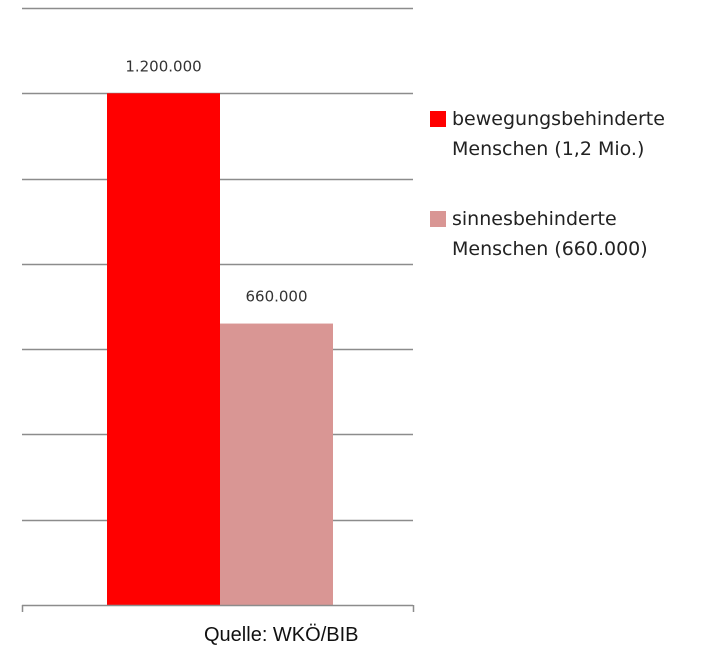  What do you see at coordinates (438, 219) in the screenshot?
I see `legend-swatch-pink` at bounding box center [438, 219].